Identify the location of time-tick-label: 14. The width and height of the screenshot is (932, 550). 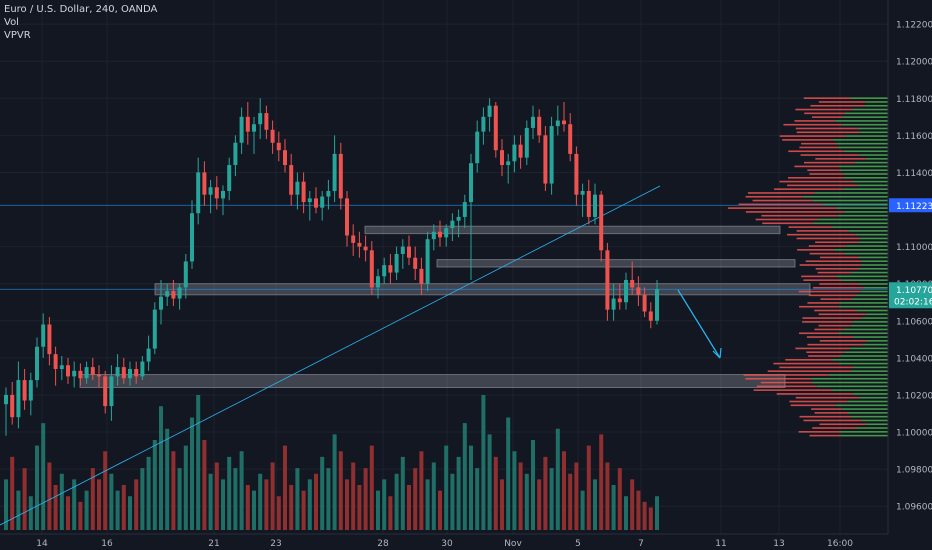
(42, 544).